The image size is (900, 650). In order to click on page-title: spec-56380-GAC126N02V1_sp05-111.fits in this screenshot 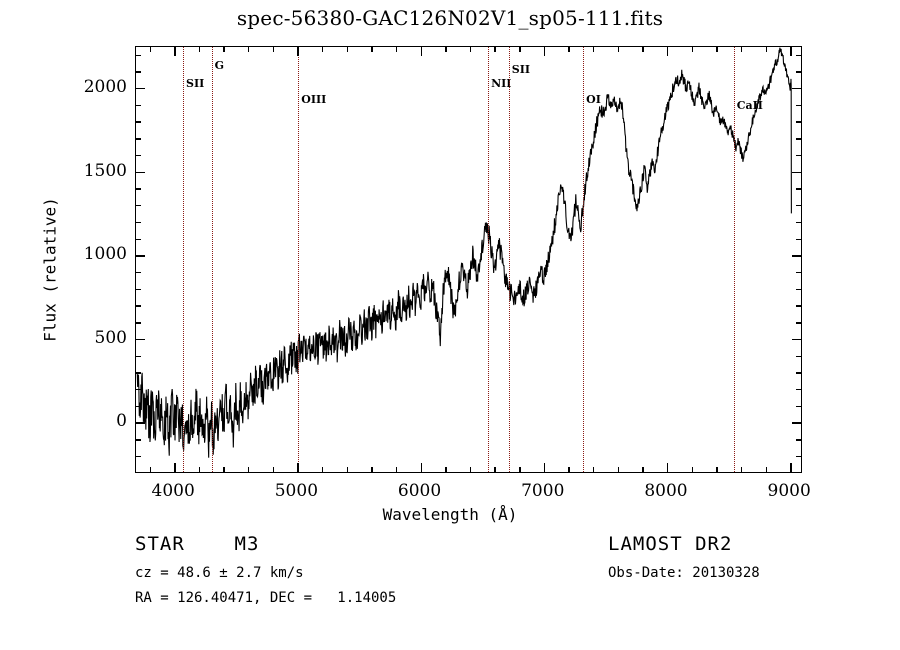, I will do `click(450, 18)`.